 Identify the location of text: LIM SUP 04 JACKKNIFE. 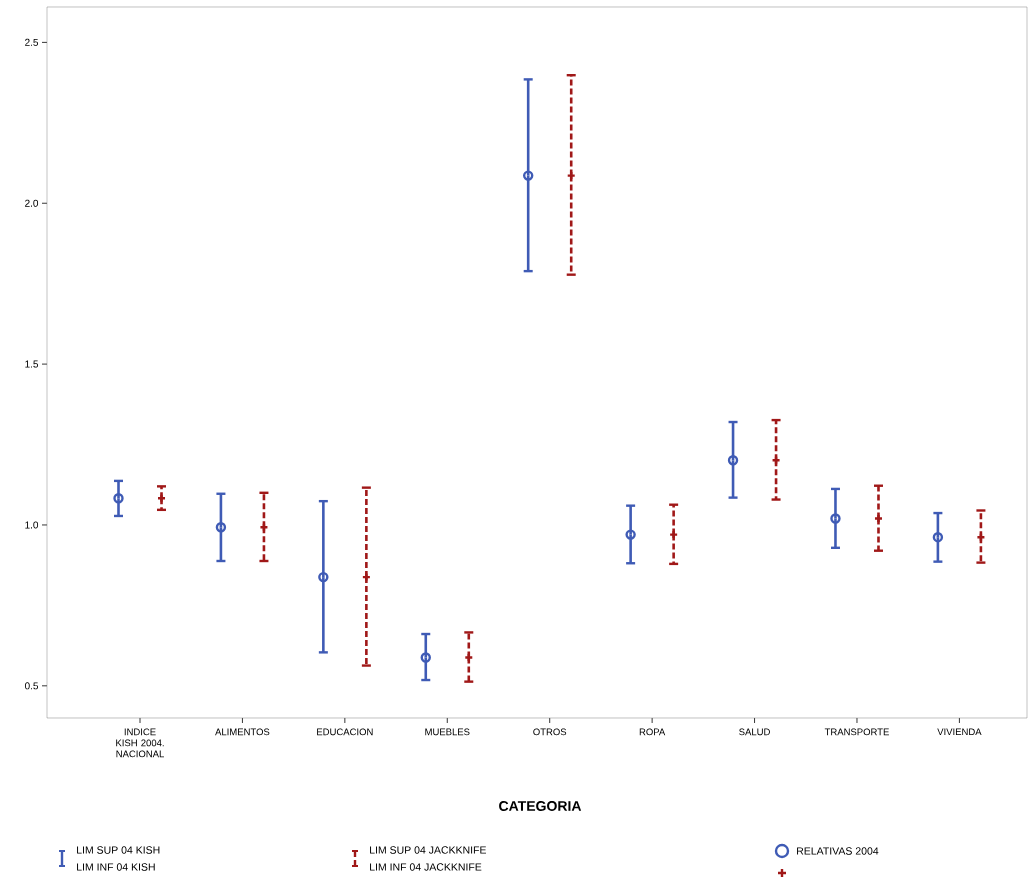
(428, 850).